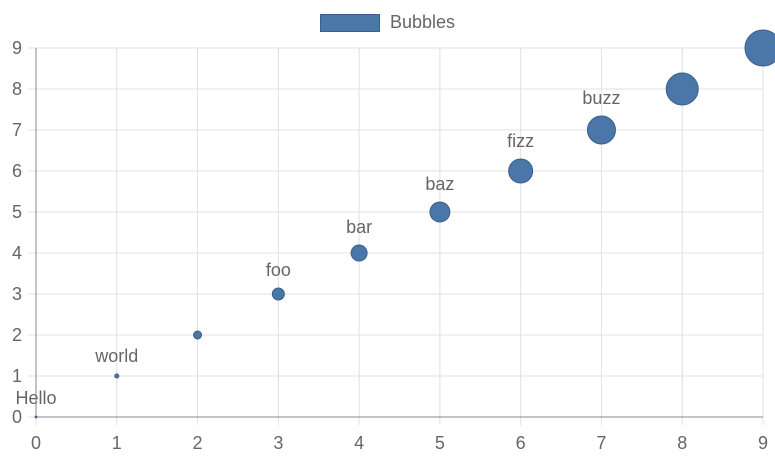 This screenshot has width=775, height=468. Describe the element at coordinates (116, 356) in the screenshot. I see `bubble-label: world` at that location.